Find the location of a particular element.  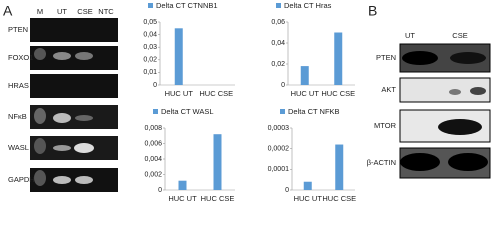

y-tick-label: 0,03 is located at coordinates (150, 47).